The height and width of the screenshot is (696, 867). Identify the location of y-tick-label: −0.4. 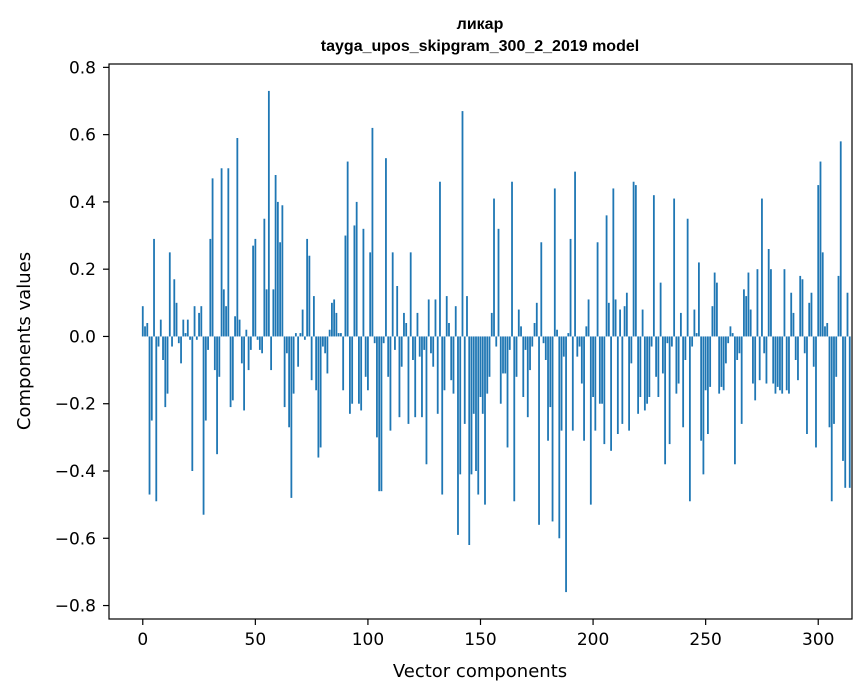
(75, 472).